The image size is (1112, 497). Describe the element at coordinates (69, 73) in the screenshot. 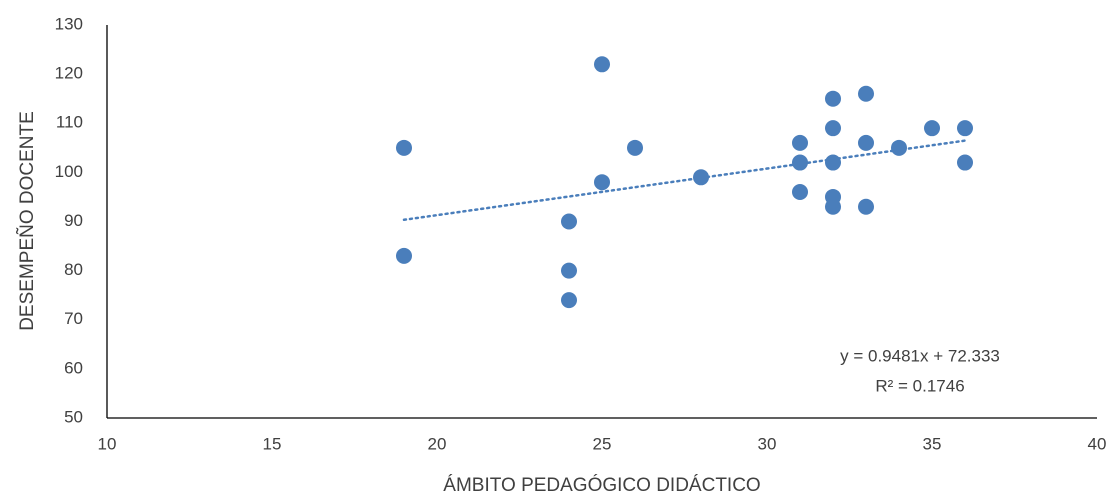

I see `y-tick-label: 120` at that location.